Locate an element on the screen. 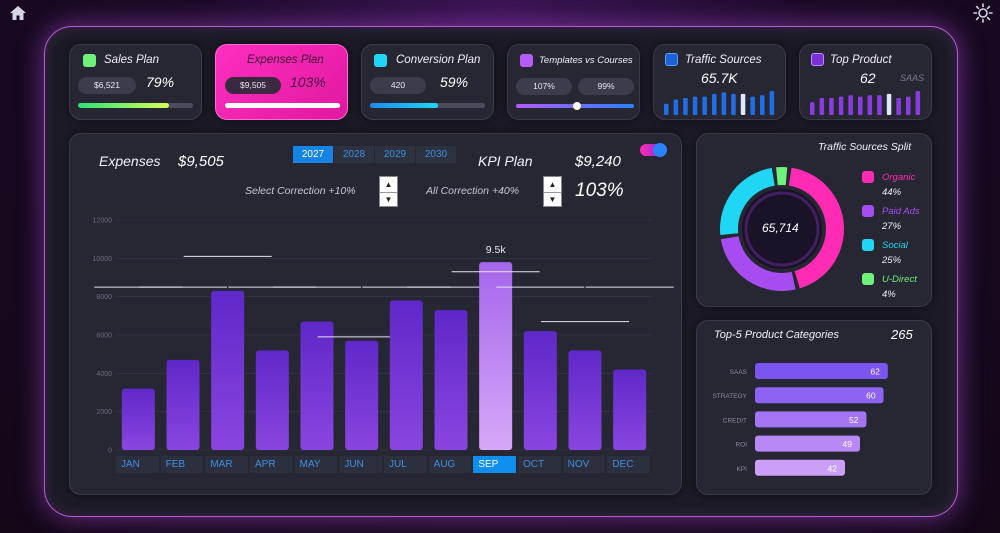  home-icon is located at coordinates (18, 13).